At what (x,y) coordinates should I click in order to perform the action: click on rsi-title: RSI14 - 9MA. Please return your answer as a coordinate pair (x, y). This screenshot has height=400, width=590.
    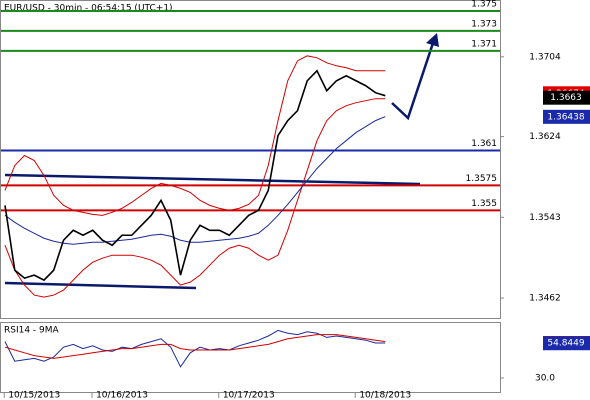
    Looking at the image, I should click on (32, 331).